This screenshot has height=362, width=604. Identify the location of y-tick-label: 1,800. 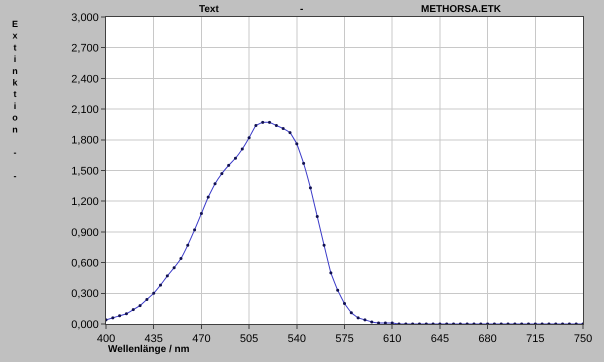
(85, 140).